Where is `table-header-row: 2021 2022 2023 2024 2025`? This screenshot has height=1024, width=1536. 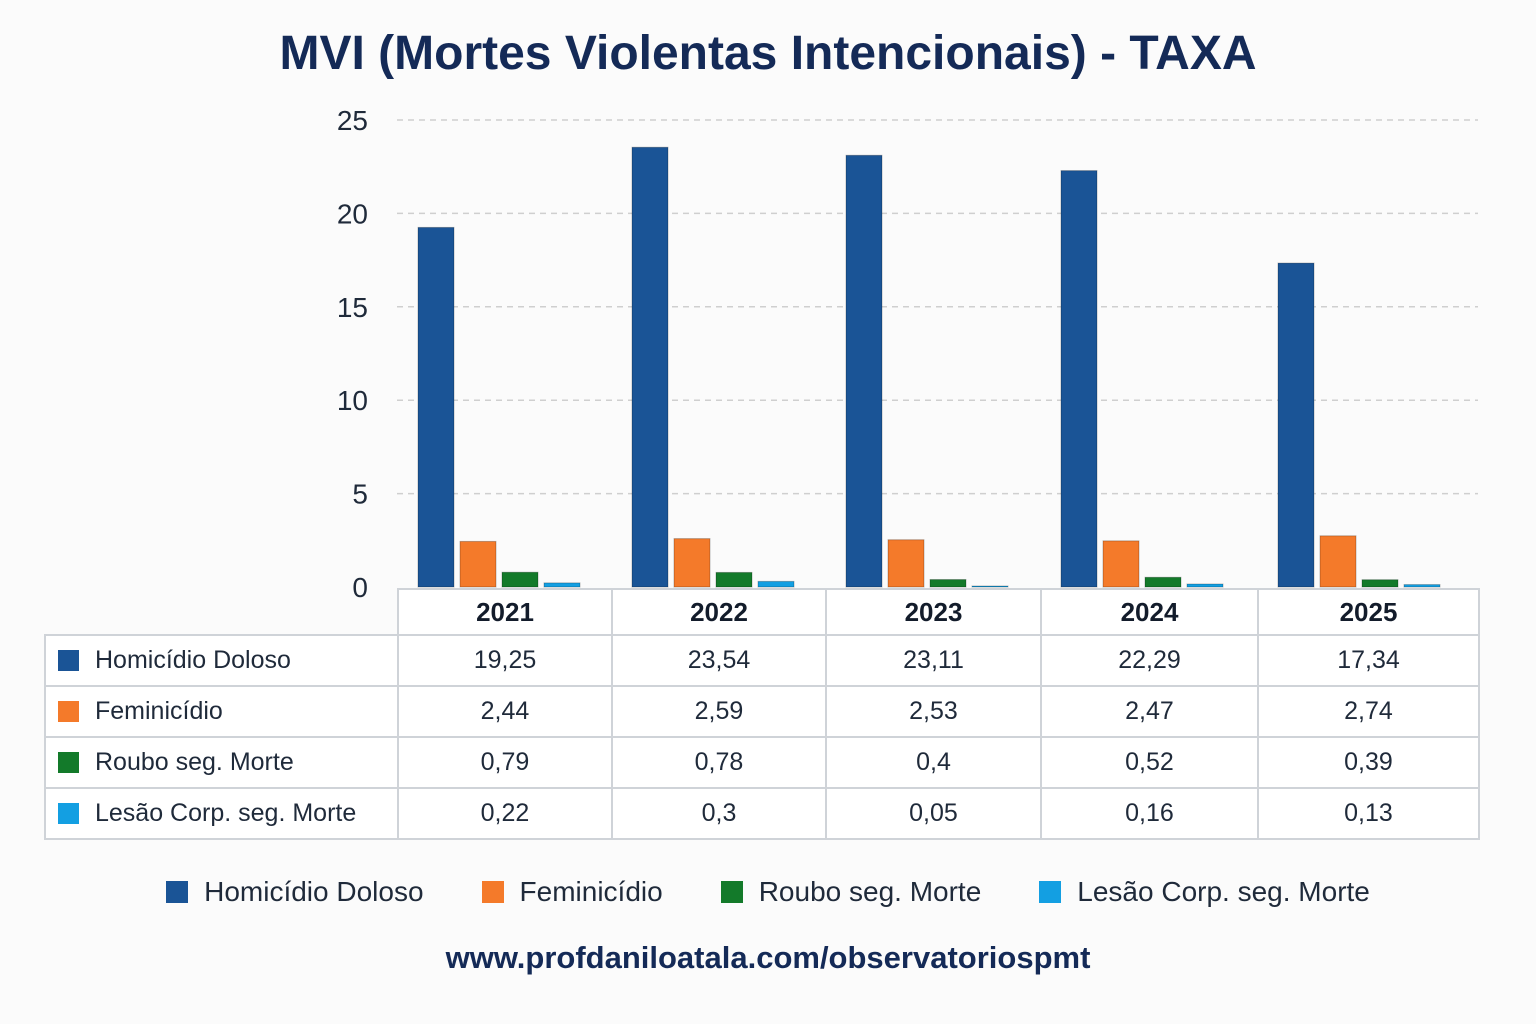
table-header-row: 2021 2022 2023 2024 2025 is located at coordinates (762, 612).